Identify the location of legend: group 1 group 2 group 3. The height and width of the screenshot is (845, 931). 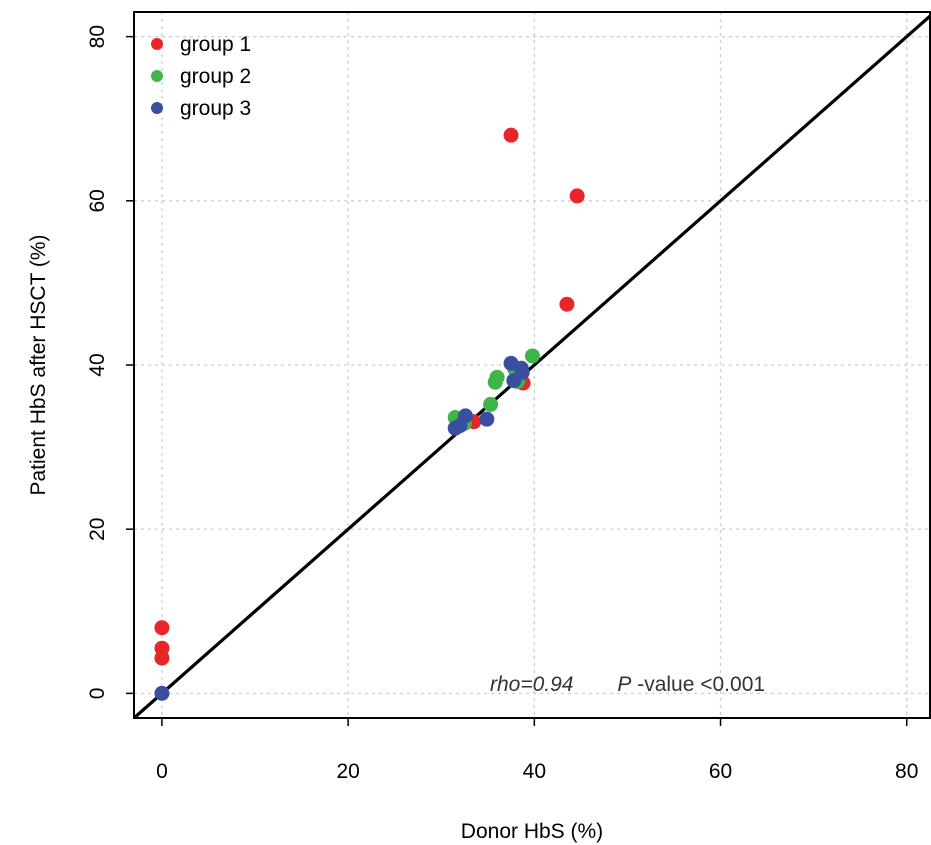
(201, 76).